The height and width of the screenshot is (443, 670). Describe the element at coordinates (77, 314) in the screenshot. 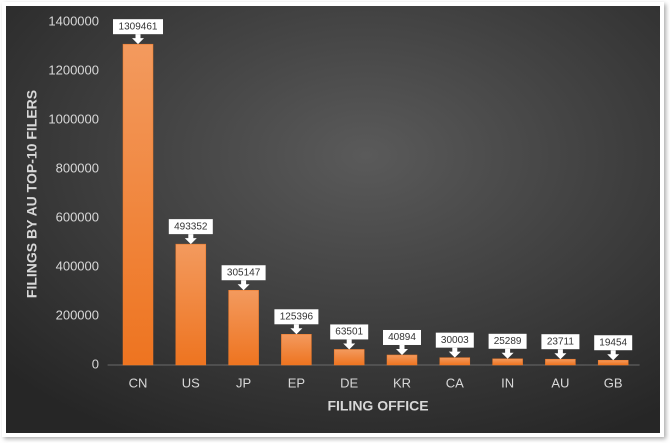

I see `y-tick-label: 200000` at that location.